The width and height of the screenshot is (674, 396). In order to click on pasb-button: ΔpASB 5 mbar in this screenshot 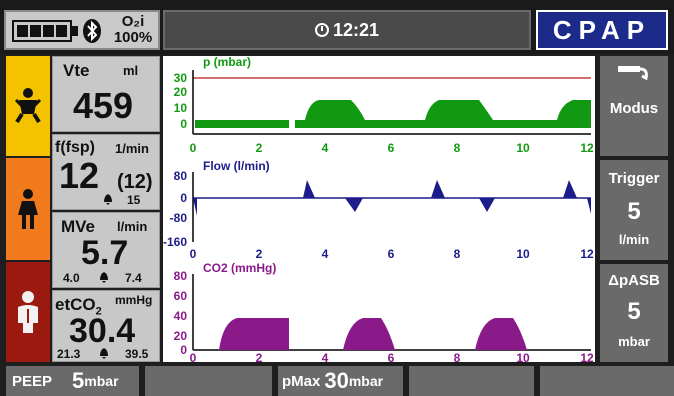, I will do `click(634, 313)`.